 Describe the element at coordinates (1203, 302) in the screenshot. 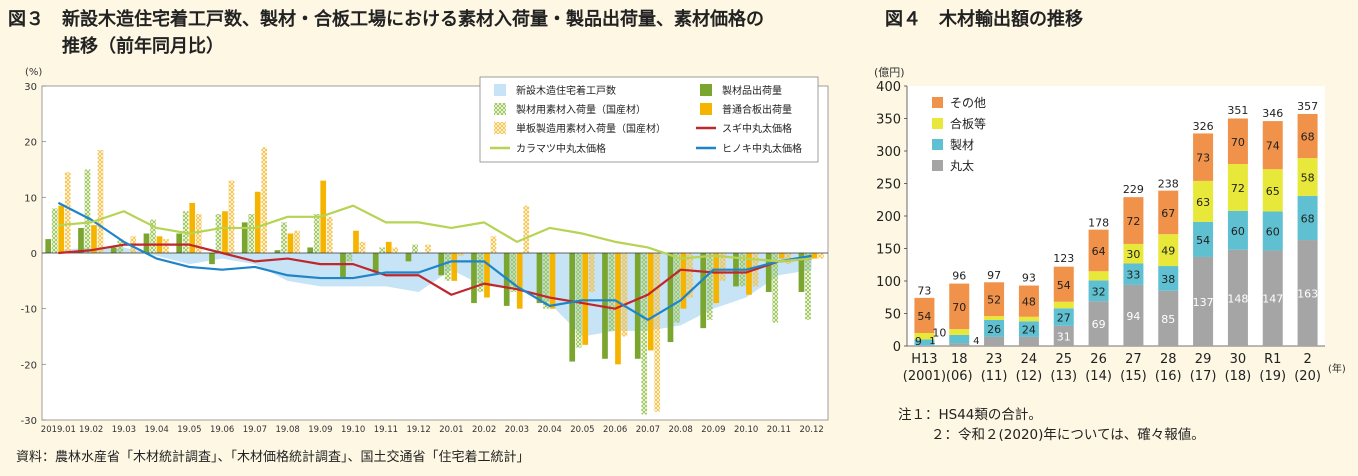

I see `fig4-bar-label: 137` at that location.